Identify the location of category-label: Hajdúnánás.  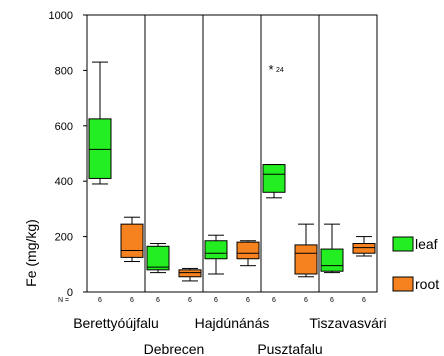
(232, 323).